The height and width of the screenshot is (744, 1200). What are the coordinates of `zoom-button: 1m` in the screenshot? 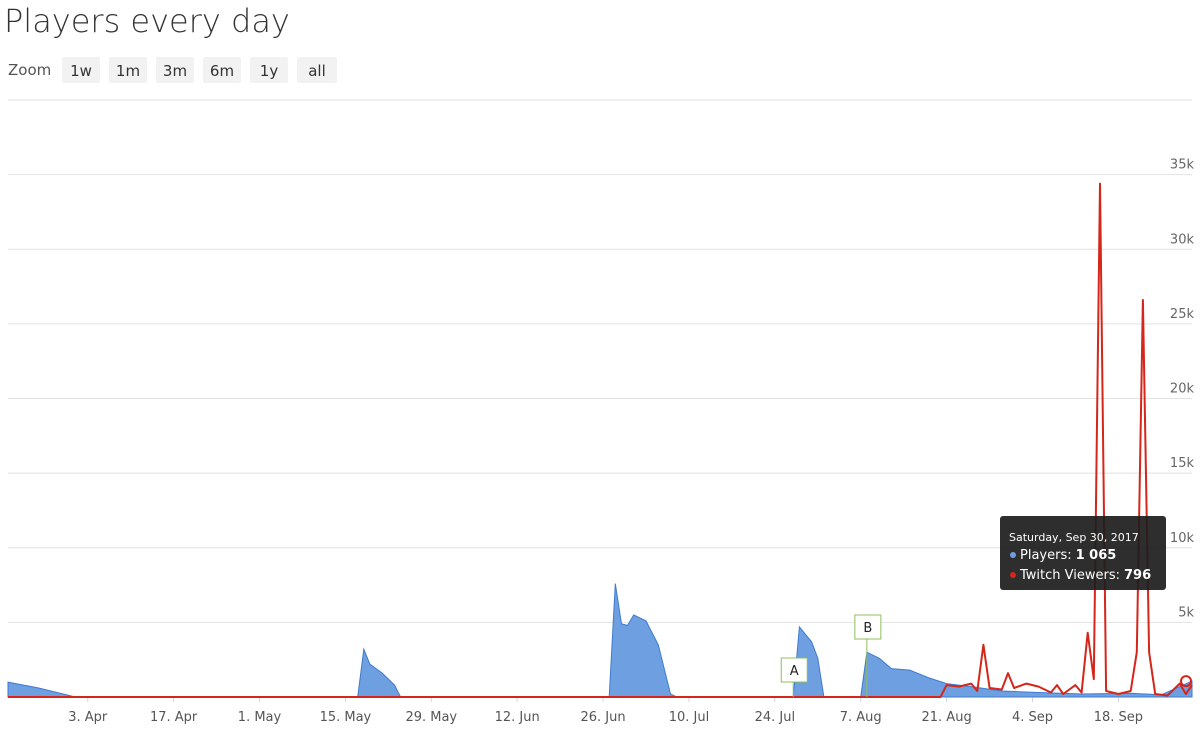 It's located at (128, 70).